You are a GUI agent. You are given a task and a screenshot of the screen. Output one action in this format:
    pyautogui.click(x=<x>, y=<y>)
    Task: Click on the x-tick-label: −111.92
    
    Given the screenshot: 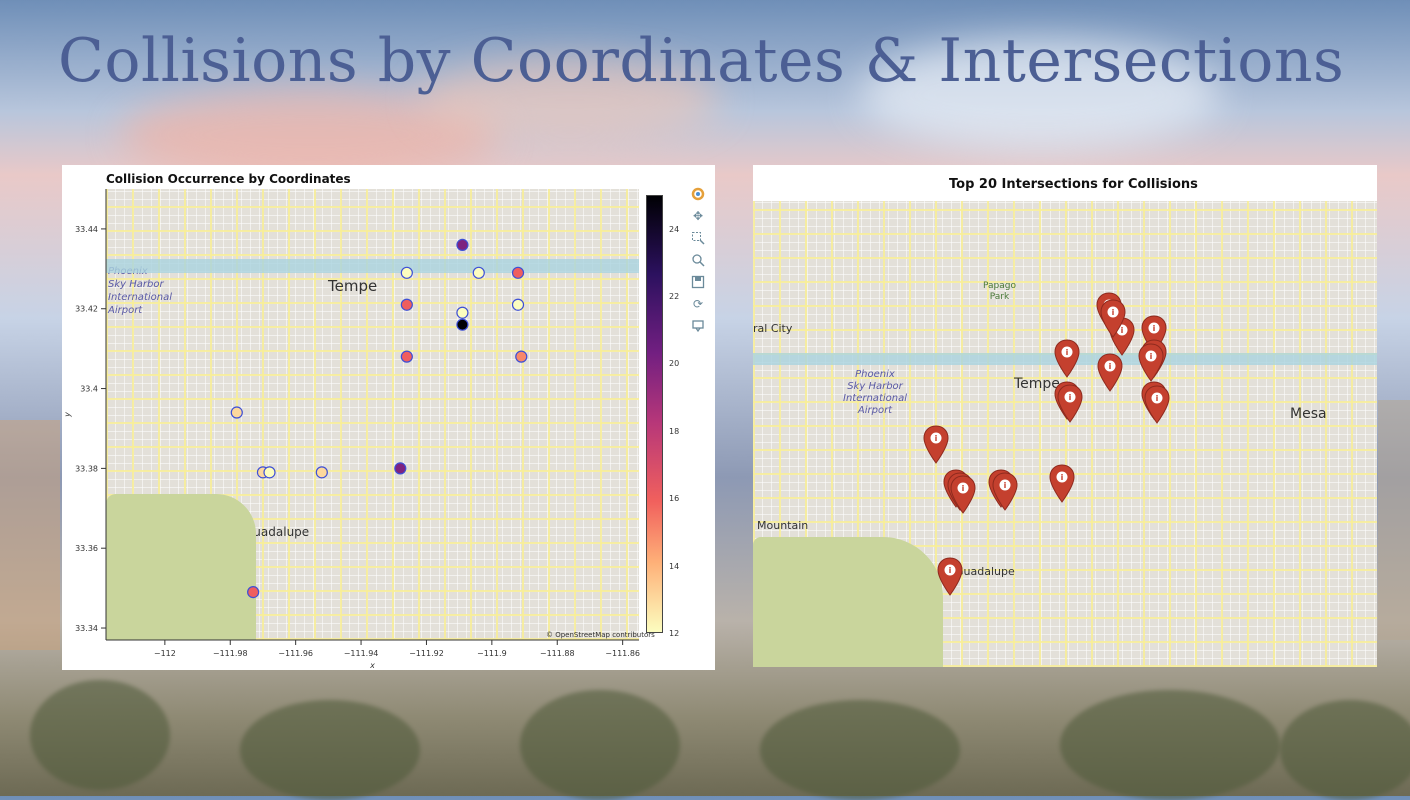 What is the action you would take?
    pyautogui.click(x=426, y=653)
    